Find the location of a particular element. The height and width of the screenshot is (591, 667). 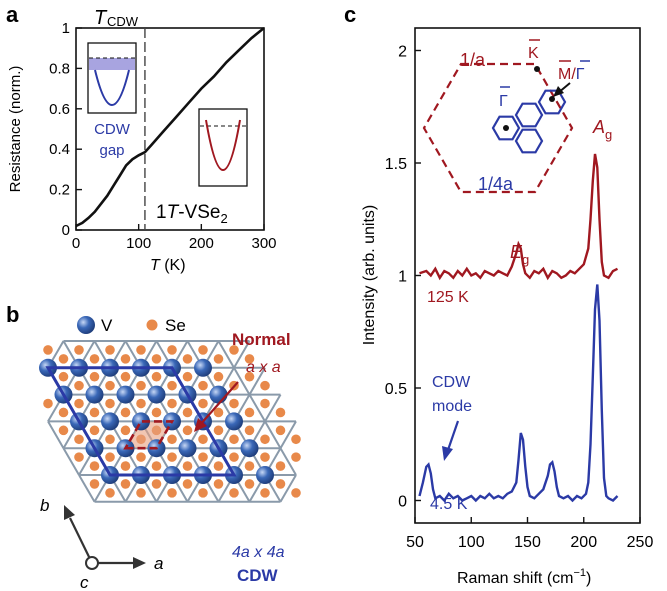

m-gamma-point is located at coordinates (552, 99).